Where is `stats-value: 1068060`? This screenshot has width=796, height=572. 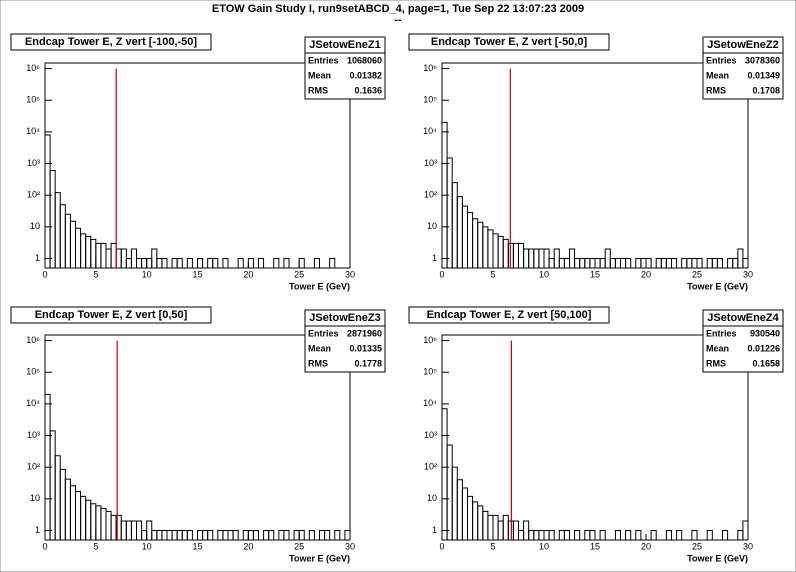
stats-value: 1068060 is located at coordinates (364, 60).